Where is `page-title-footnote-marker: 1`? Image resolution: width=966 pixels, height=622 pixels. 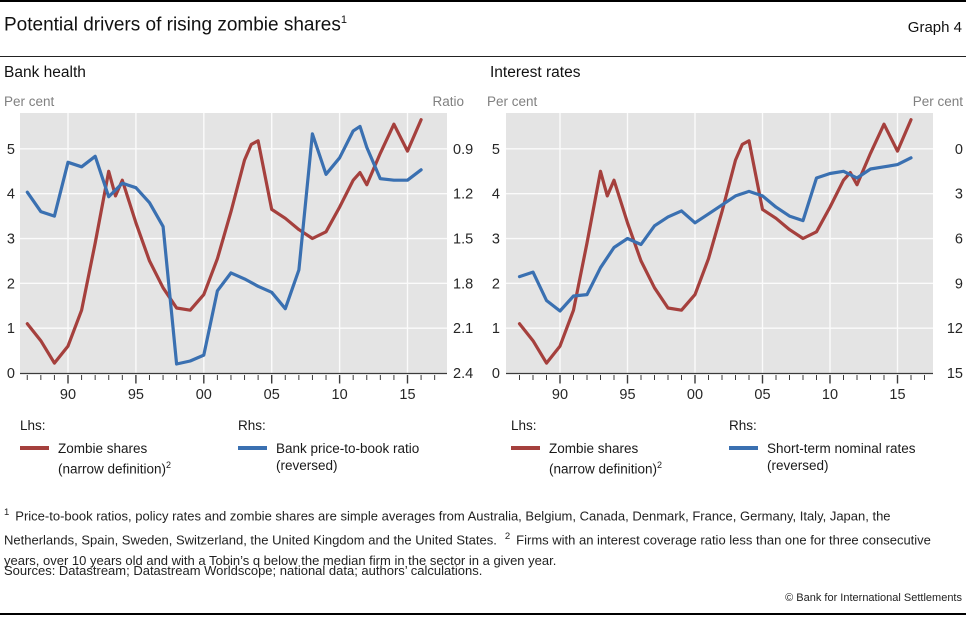
page-title-footnote-marker: 1 is located at coordinates (343, 20).